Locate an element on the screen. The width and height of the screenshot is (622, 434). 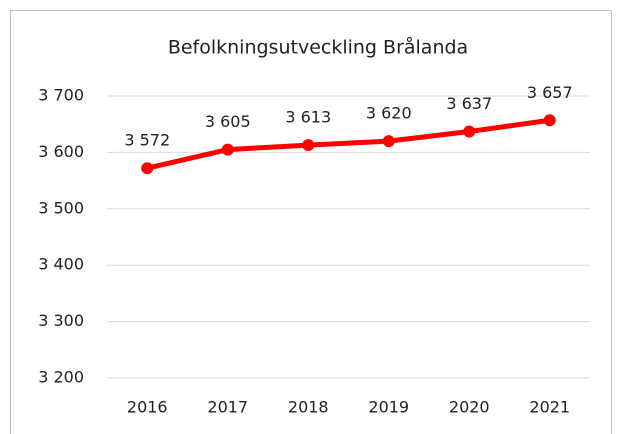
data-label: 3 613 is located at coordinates (308, 117).